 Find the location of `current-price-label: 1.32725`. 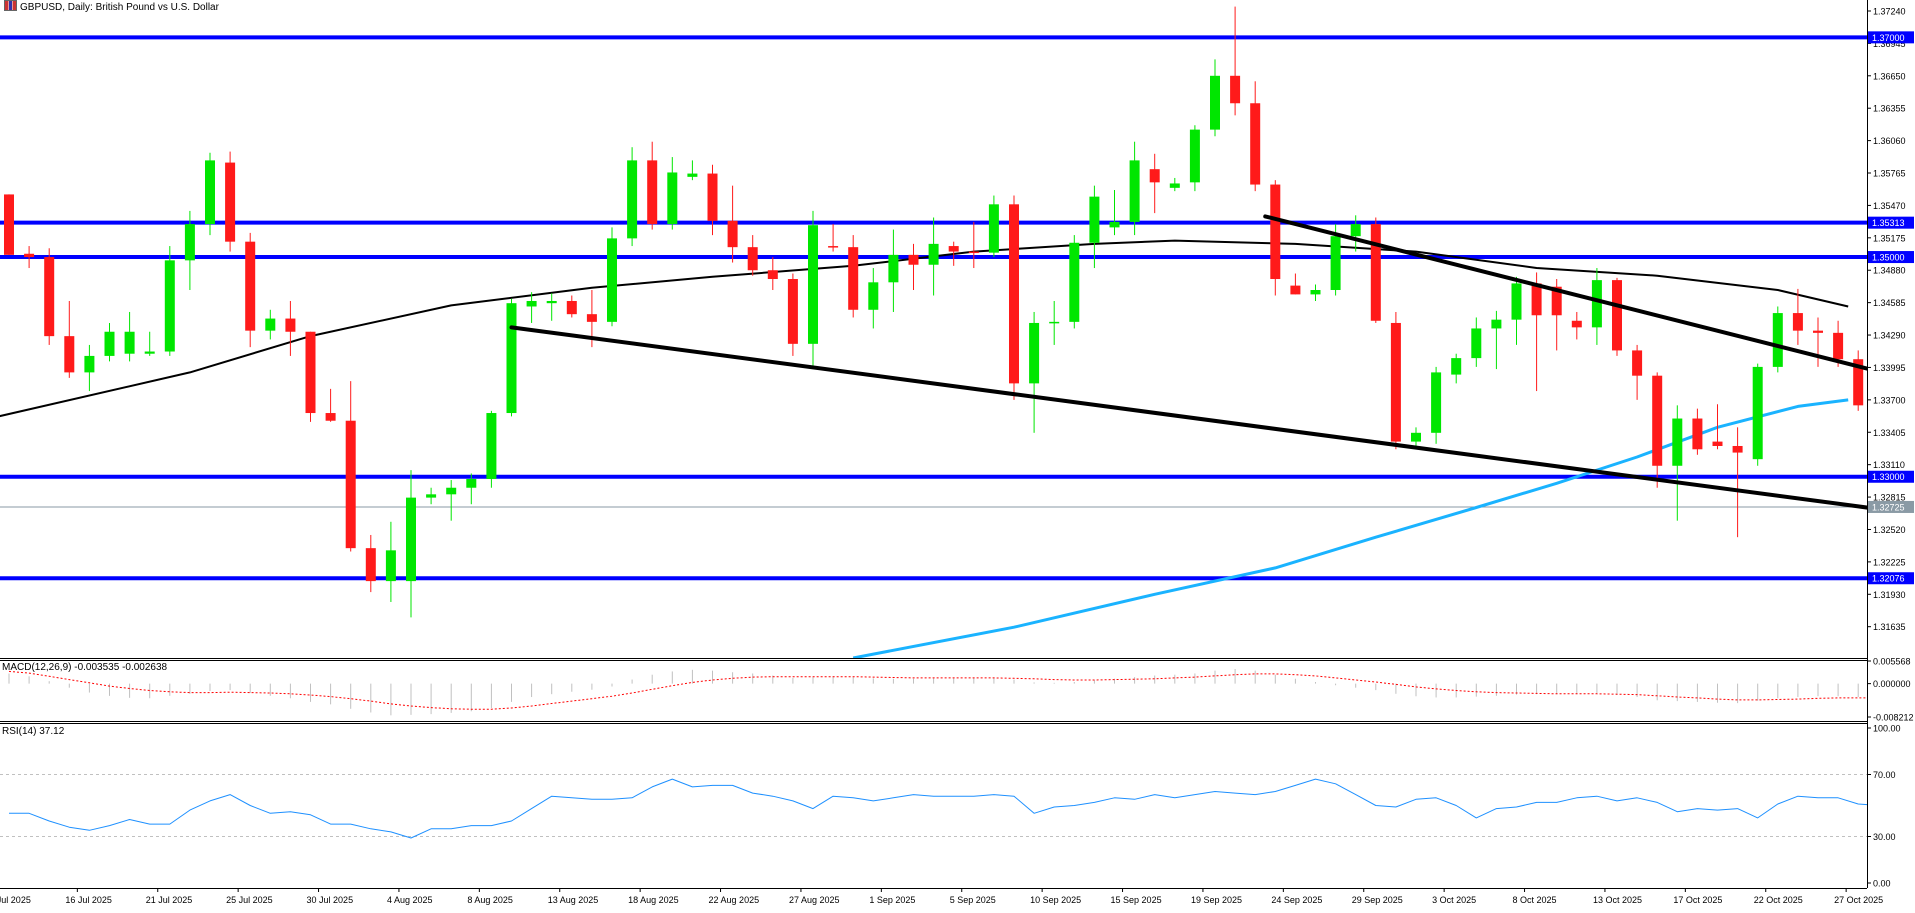

current-price-label: 1.32725 is located at coordinates (1888, 507).